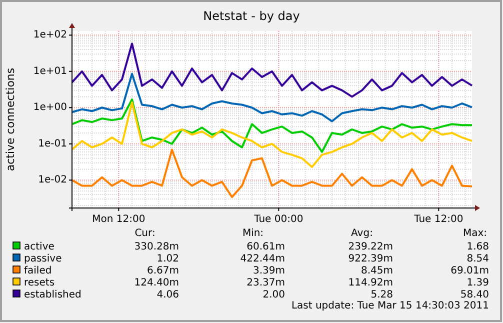  I want to click on x-tick-label: Tue 00:00, so click(278, 219).